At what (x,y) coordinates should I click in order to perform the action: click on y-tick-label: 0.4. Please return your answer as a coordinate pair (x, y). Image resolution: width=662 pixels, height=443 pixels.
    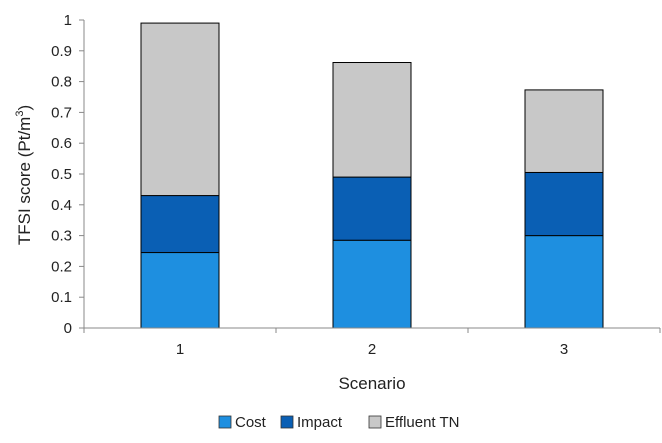
    Looking at the image, I should click on (61, 205).